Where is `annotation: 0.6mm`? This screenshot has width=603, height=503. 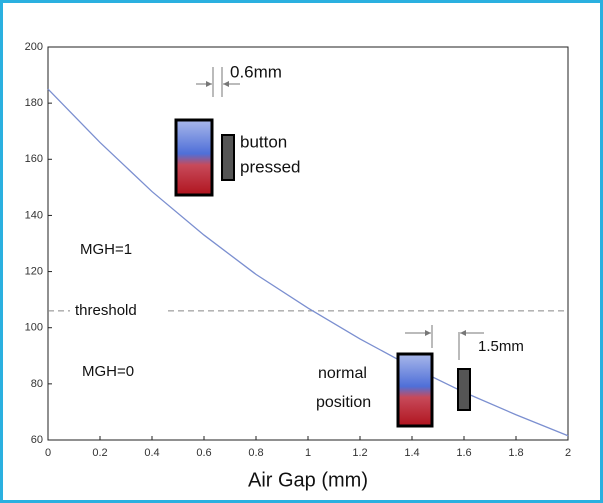
annotation: 0.6mm is located at coordinates (256, 71).